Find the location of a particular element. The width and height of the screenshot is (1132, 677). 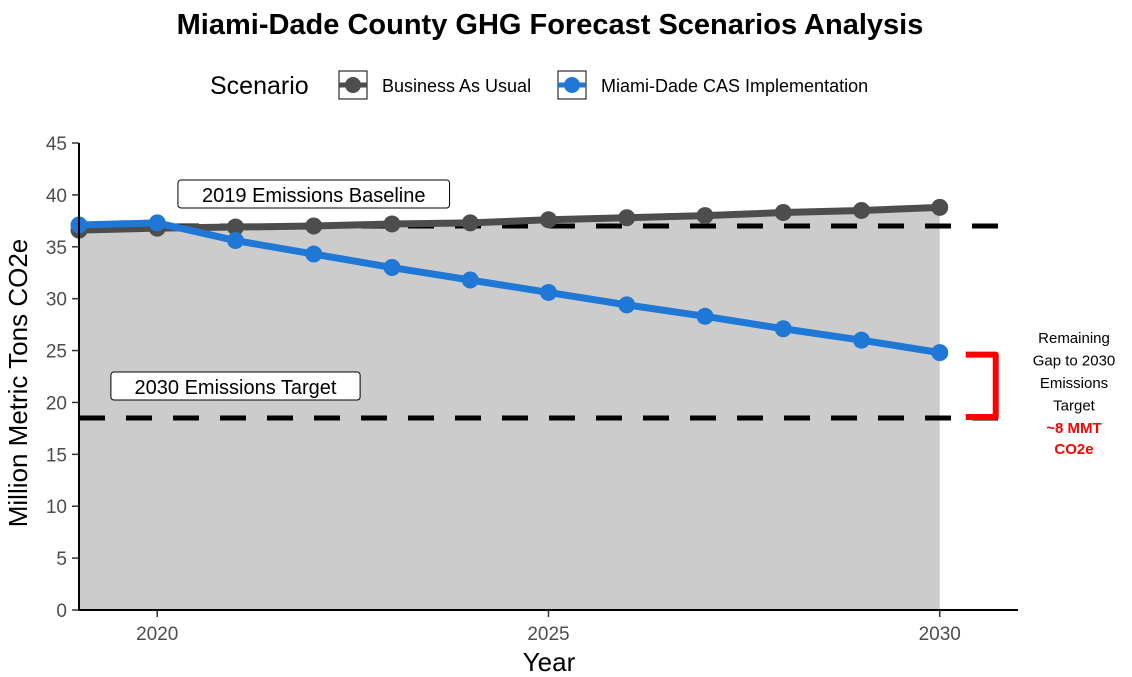

y-tick-label-45: 45 is located at coordinates (56, 144).